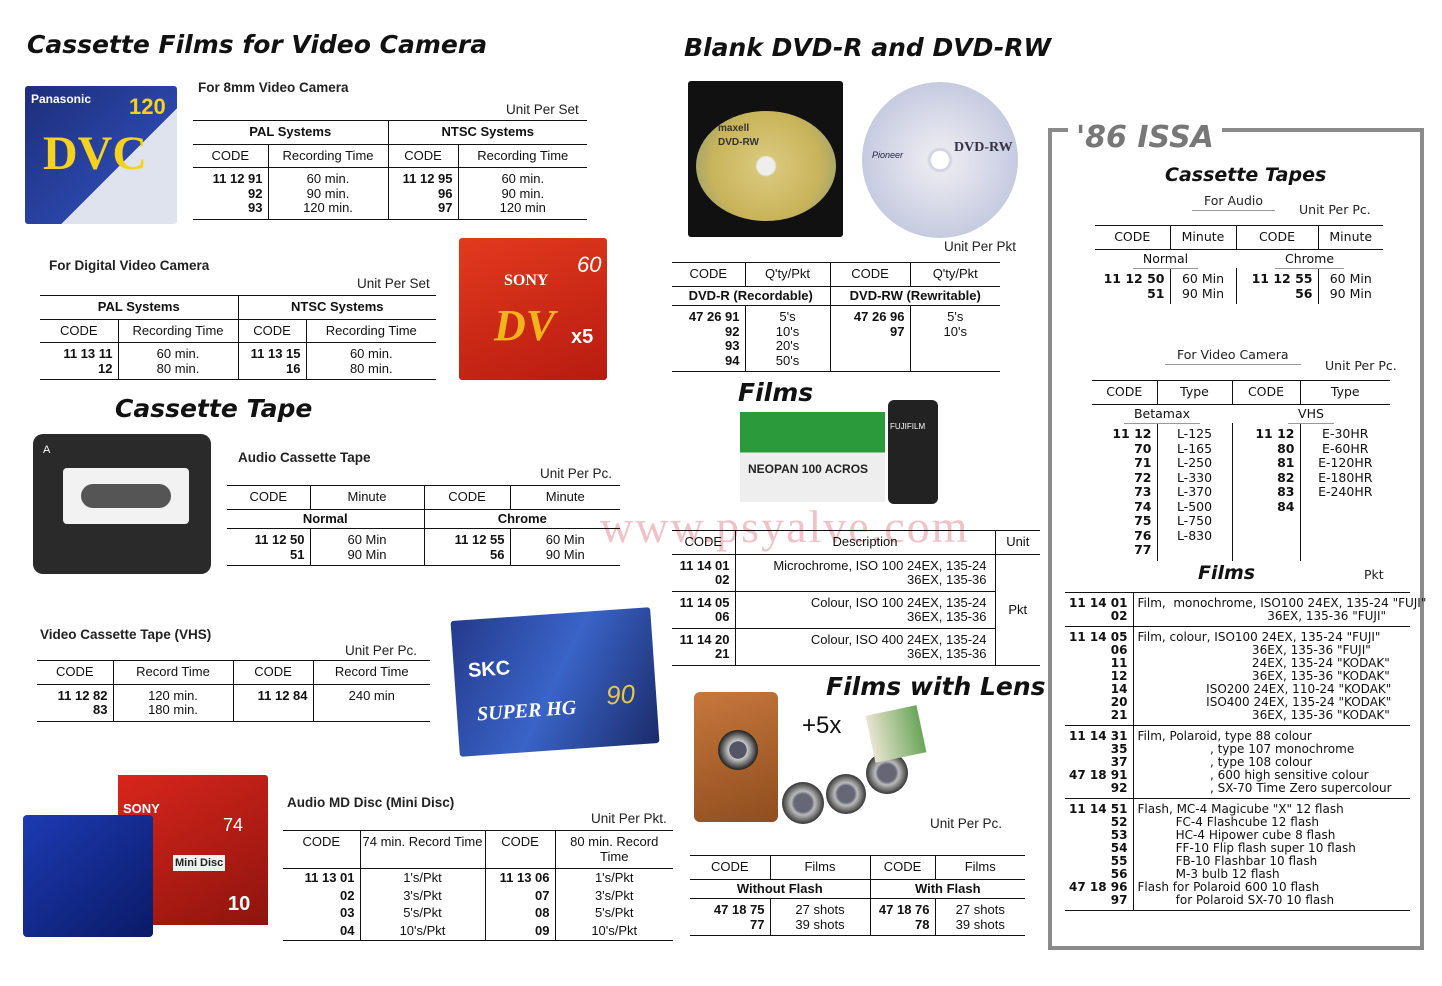  Describe the element at coordinates (478, 931) in the screenshot. I see `table-row: 04 10's/Pkt 09 10's/Pkt` at that location.